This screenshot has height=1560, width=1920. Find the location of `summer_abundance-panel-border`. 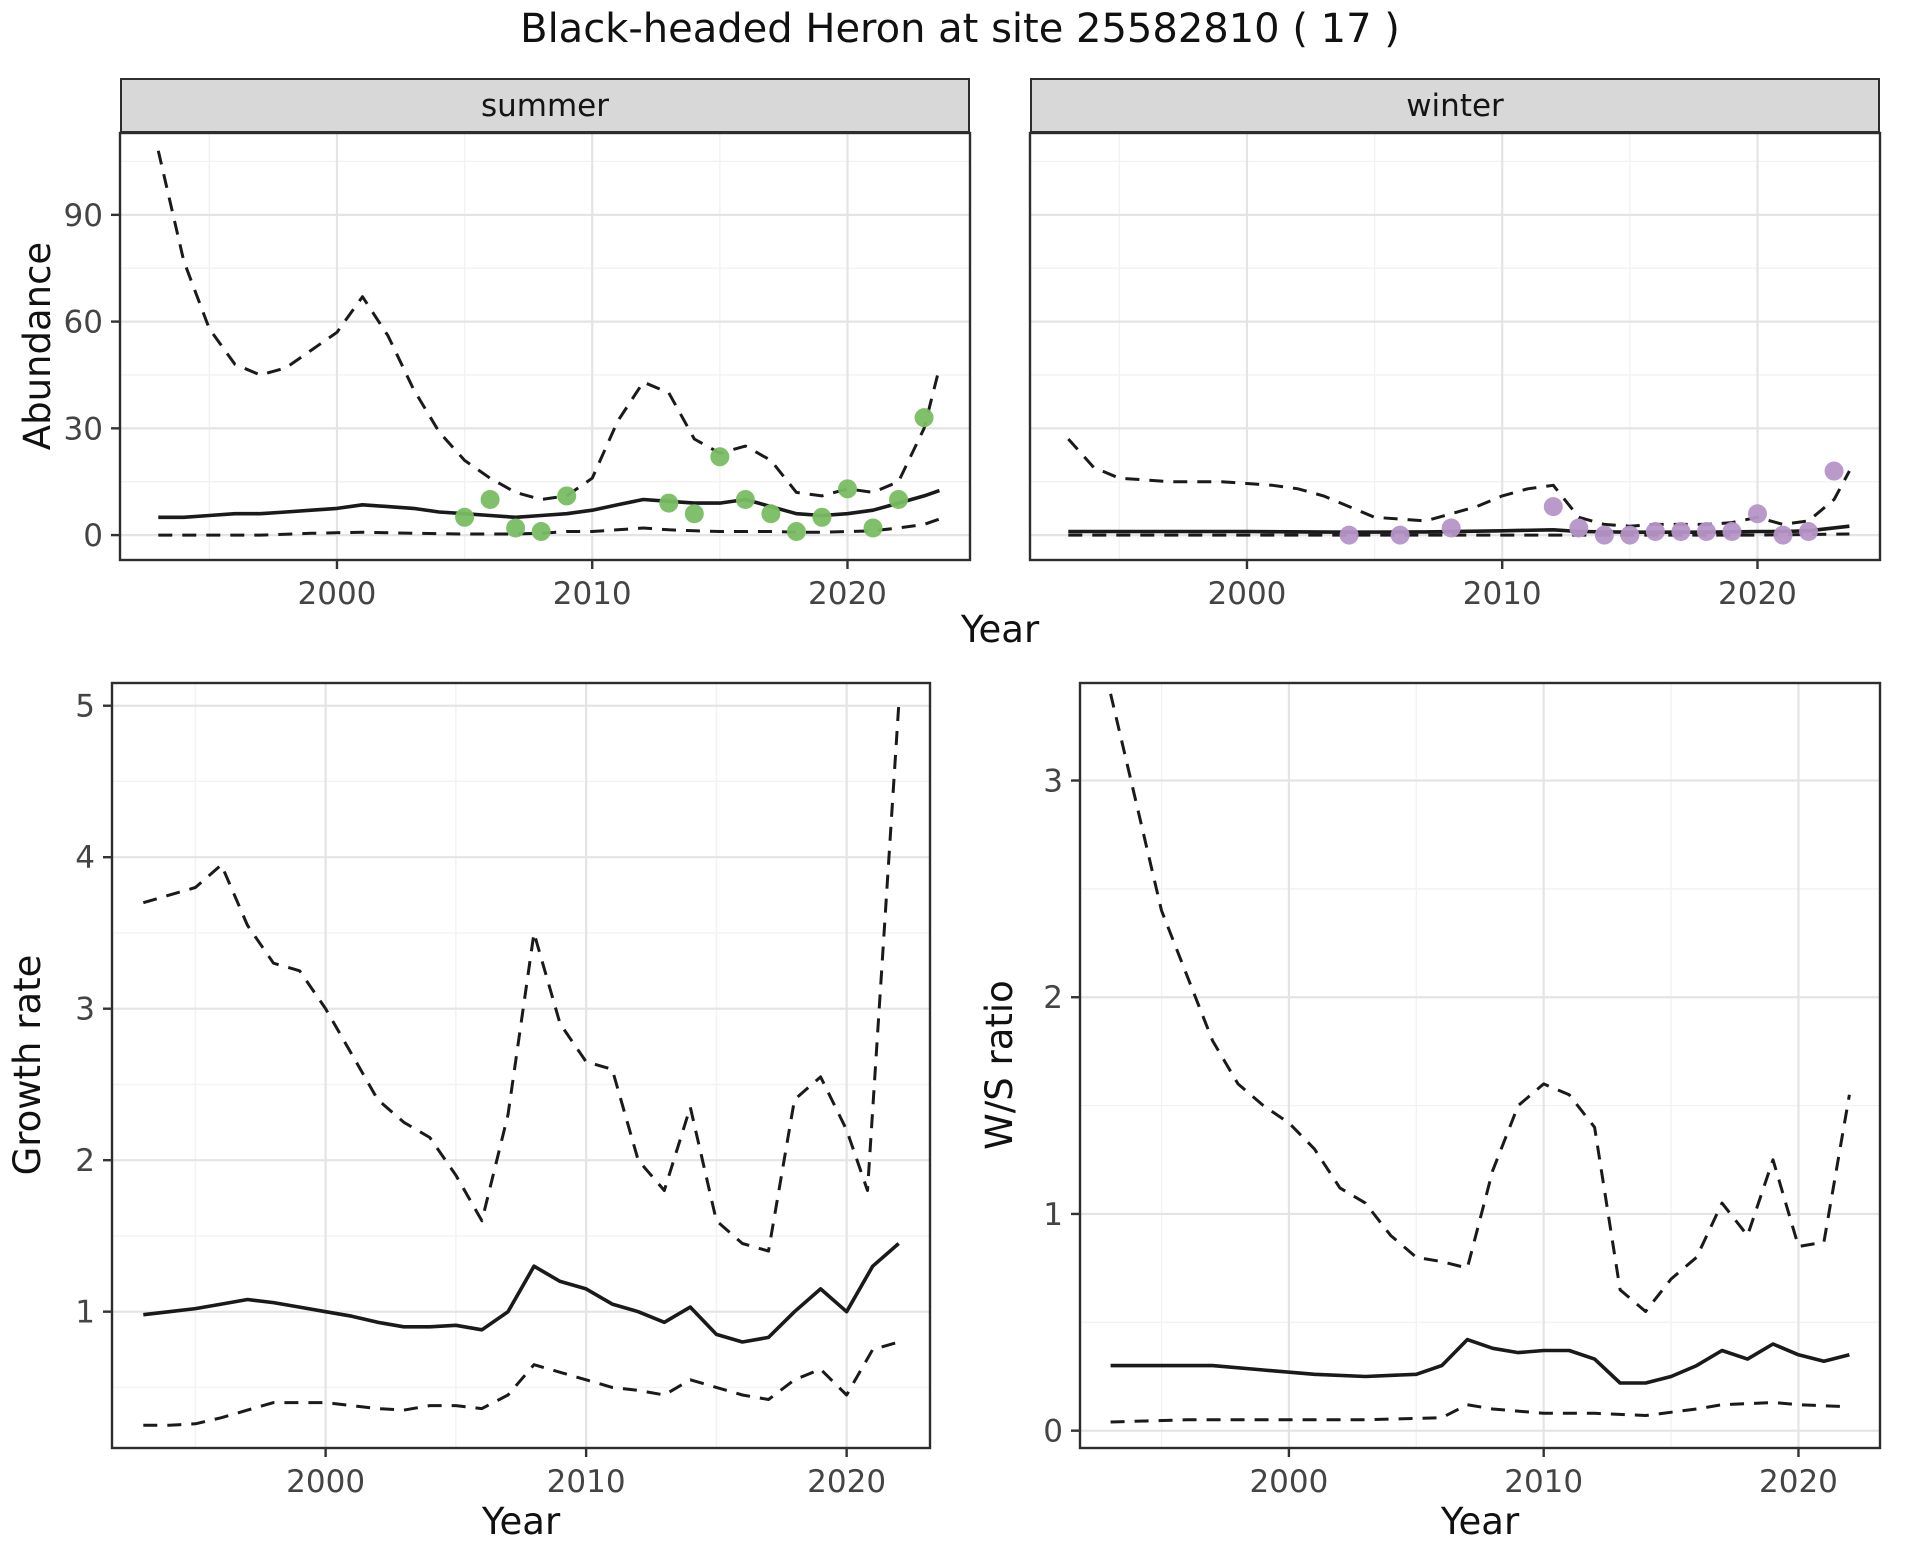

summer_abundance-panel-border is located at coordinates (545, 346).